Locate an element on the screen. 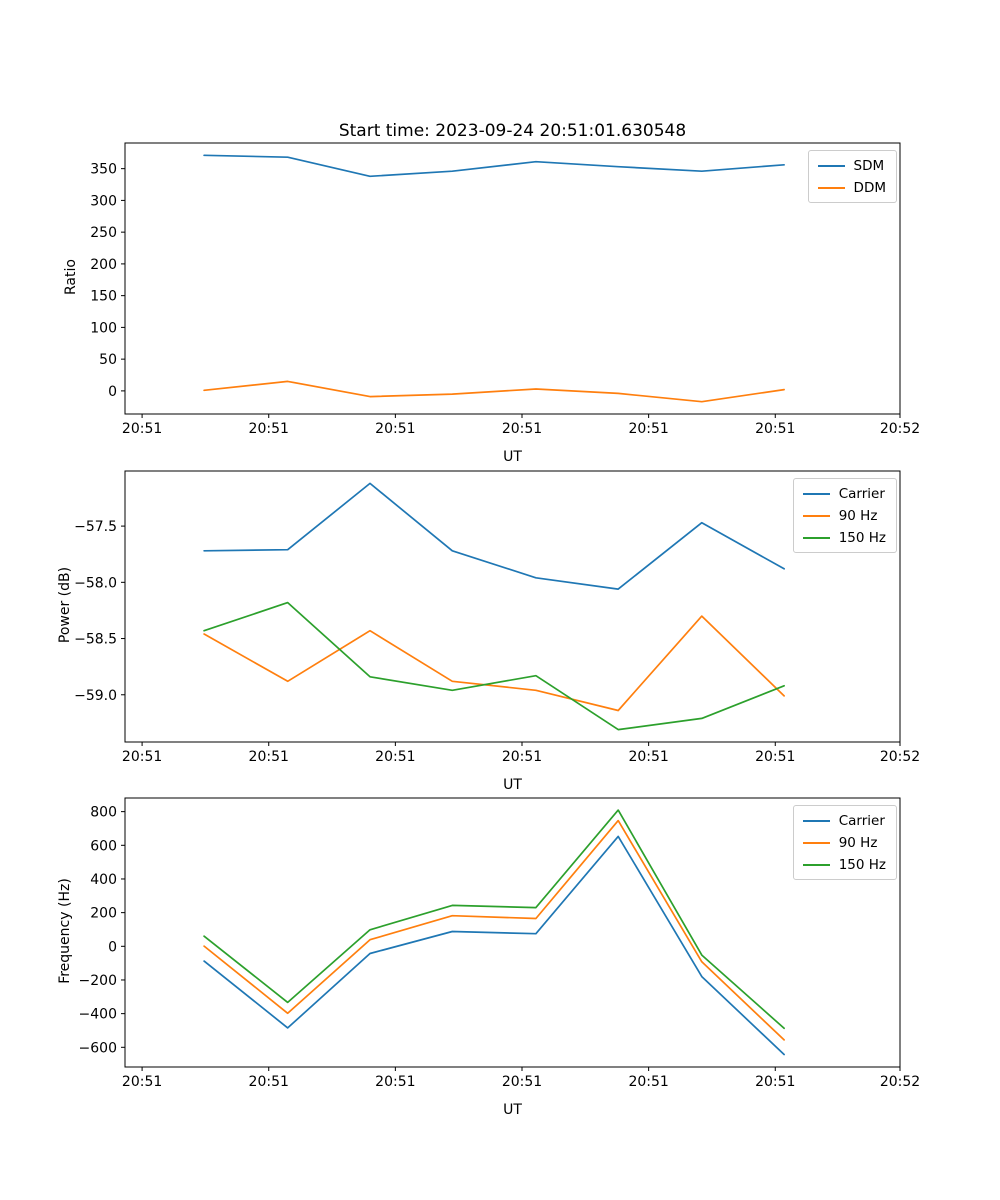 This screenshot has width=1000, height=1200. ratio-y-axis-label: Ratio is located at coordinates (71, 277).